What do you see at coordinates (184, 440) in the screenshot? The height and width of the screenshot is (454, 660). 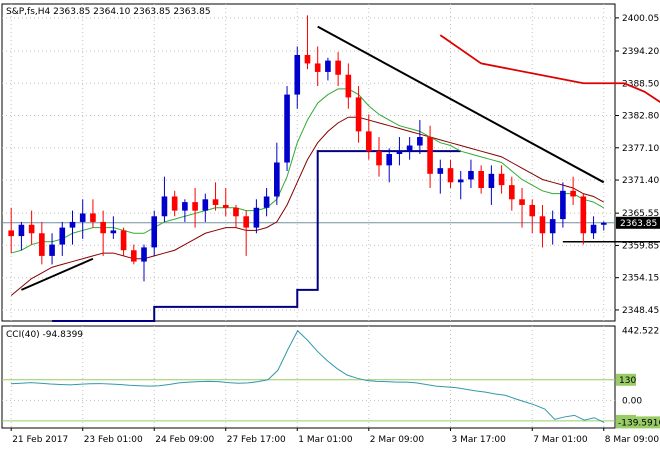 I see `x-tick-label: 24 Feb 09:00` at bounding box center [184, 440].